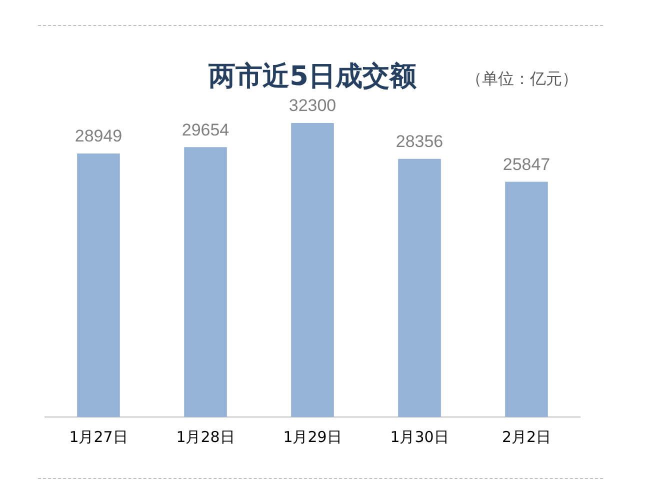 The height and width of the screenshot is (503, 671). Describe the element at coordinates (312, 437) in the screenshot. I see `x-tick-label: 1月29日` at that location.